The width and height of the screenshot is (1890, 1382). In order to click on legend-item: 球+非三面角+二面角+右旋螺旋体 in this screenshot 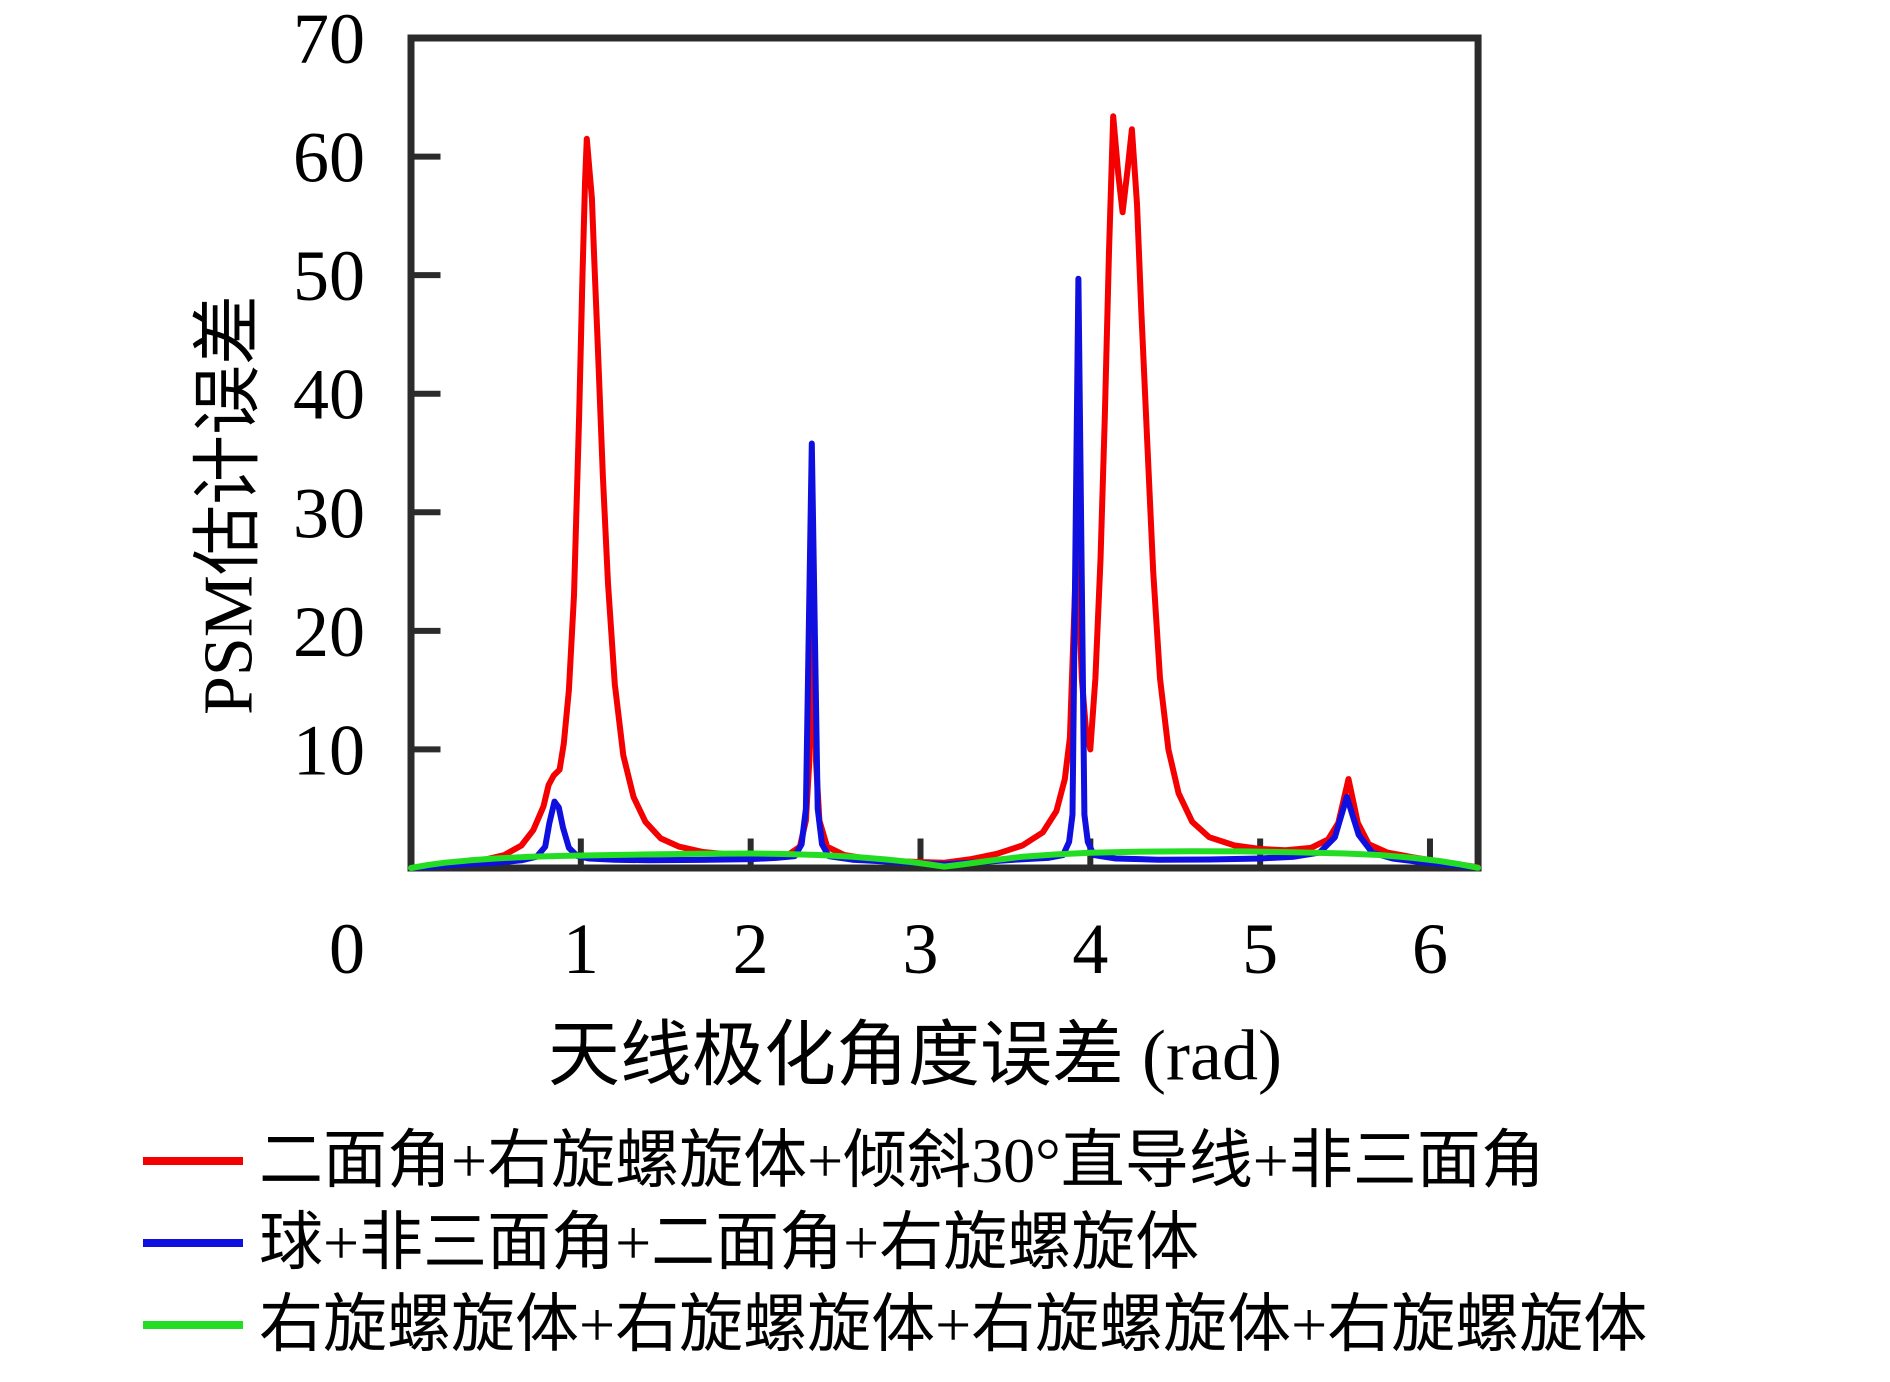, I will do `click(895, 1242)`.